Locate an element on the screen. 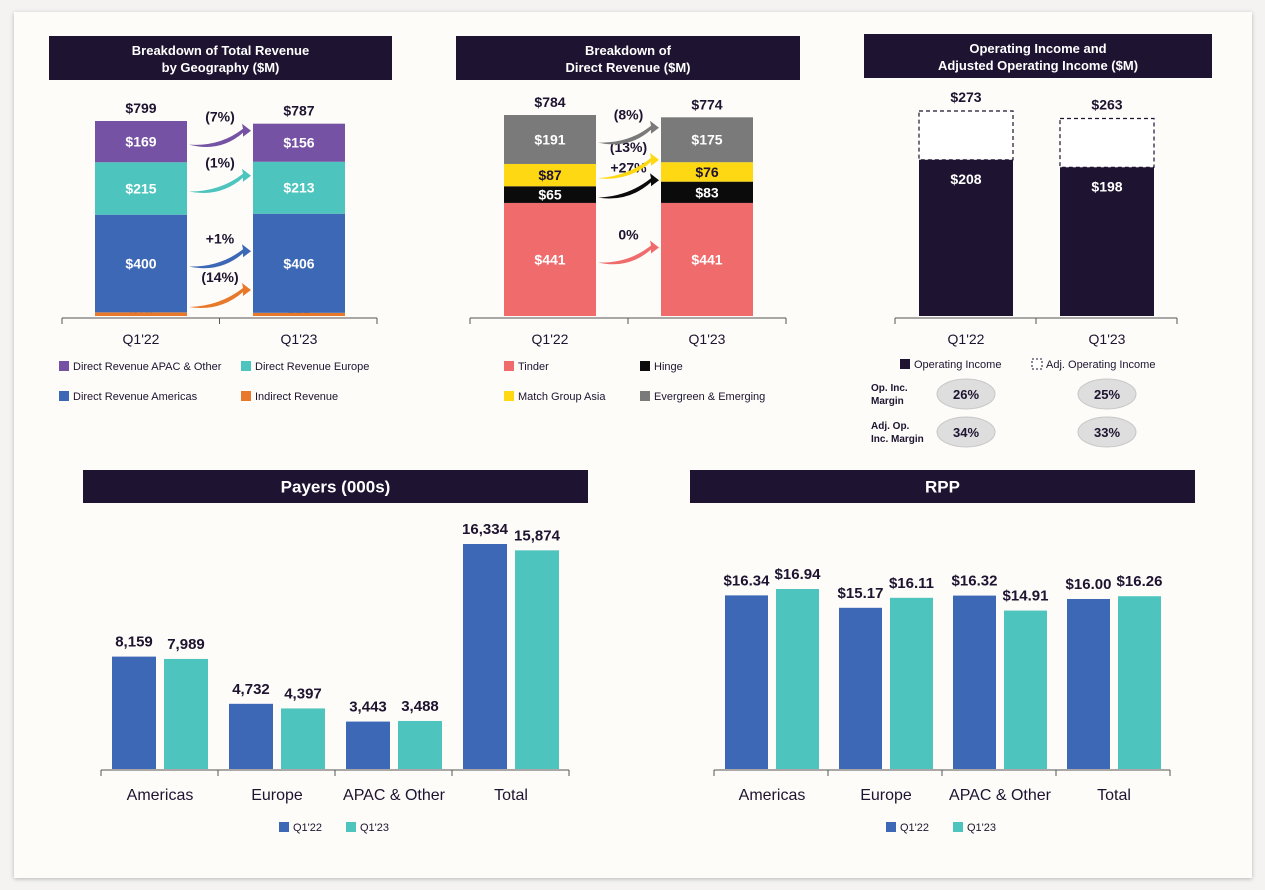  payers-legend-q122-label: Q1'22 is located at coordinates (307, 828).